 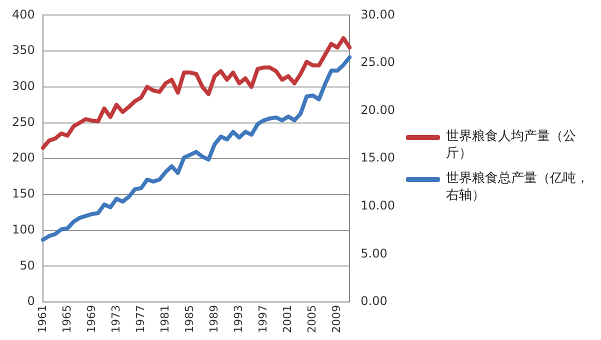 I want to click on y2-tick-label: 15.00, so click(x=378, y=157).